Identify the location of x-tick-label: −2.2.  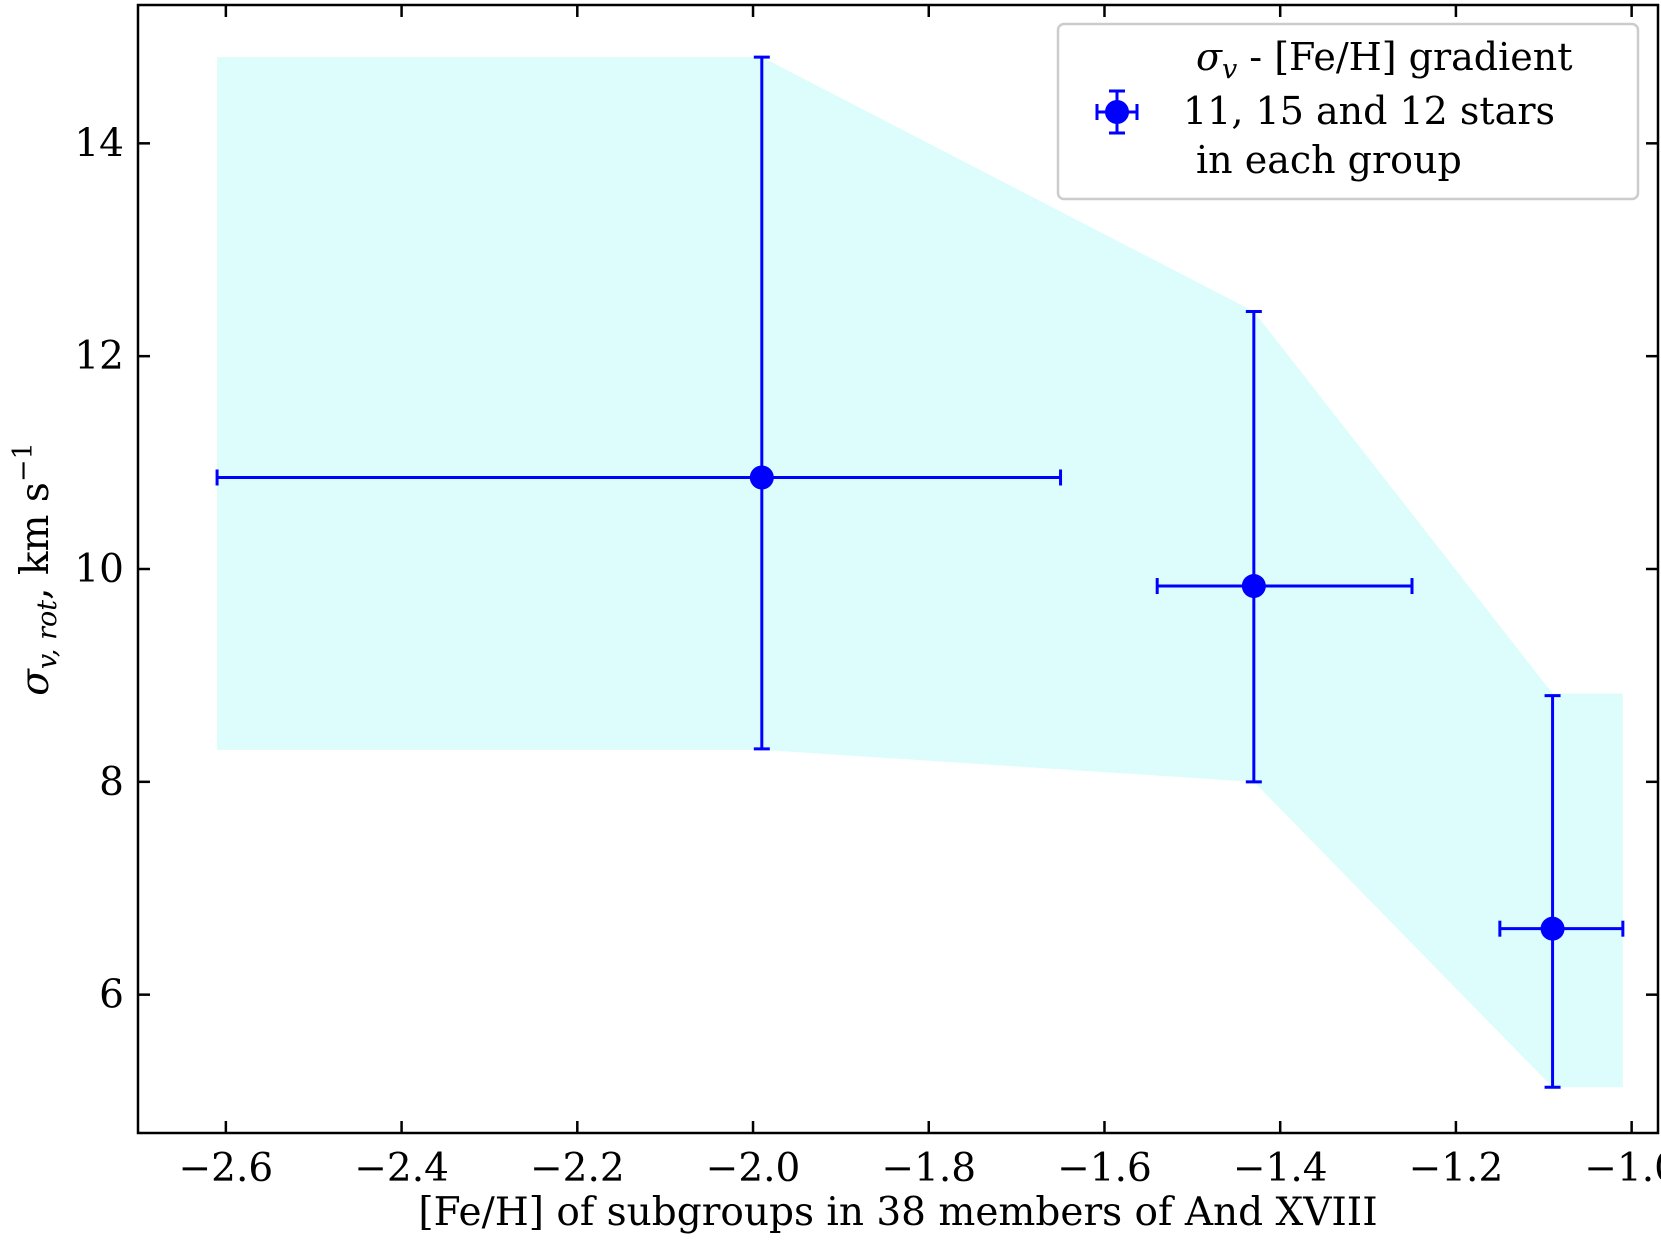
(577, 1168).